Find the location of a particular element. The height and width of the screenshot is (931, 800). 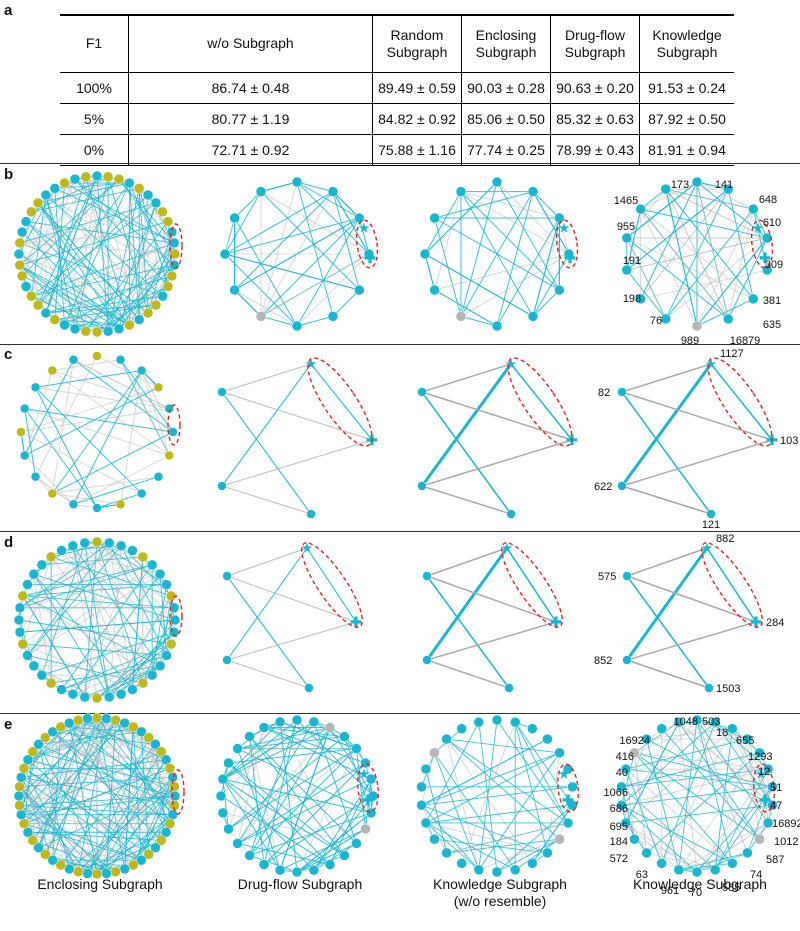

node-label: 610 is located at coordinates (772, 223).